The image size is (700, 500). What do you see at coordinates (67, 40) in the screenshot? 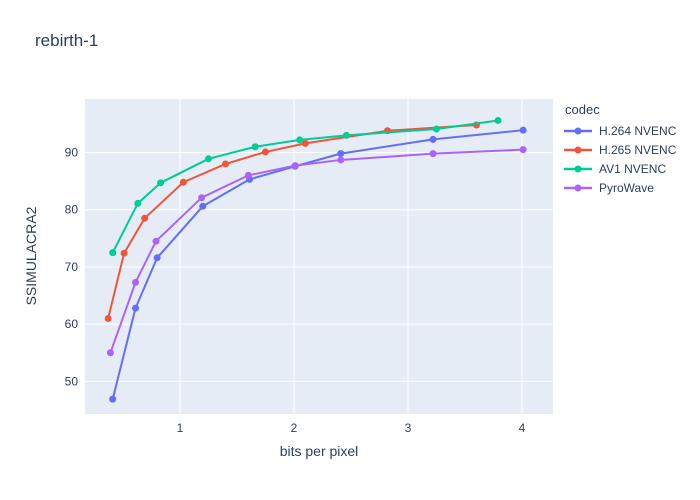
I see `chart-title: rebirth-1` at bounding box center [67, 40].